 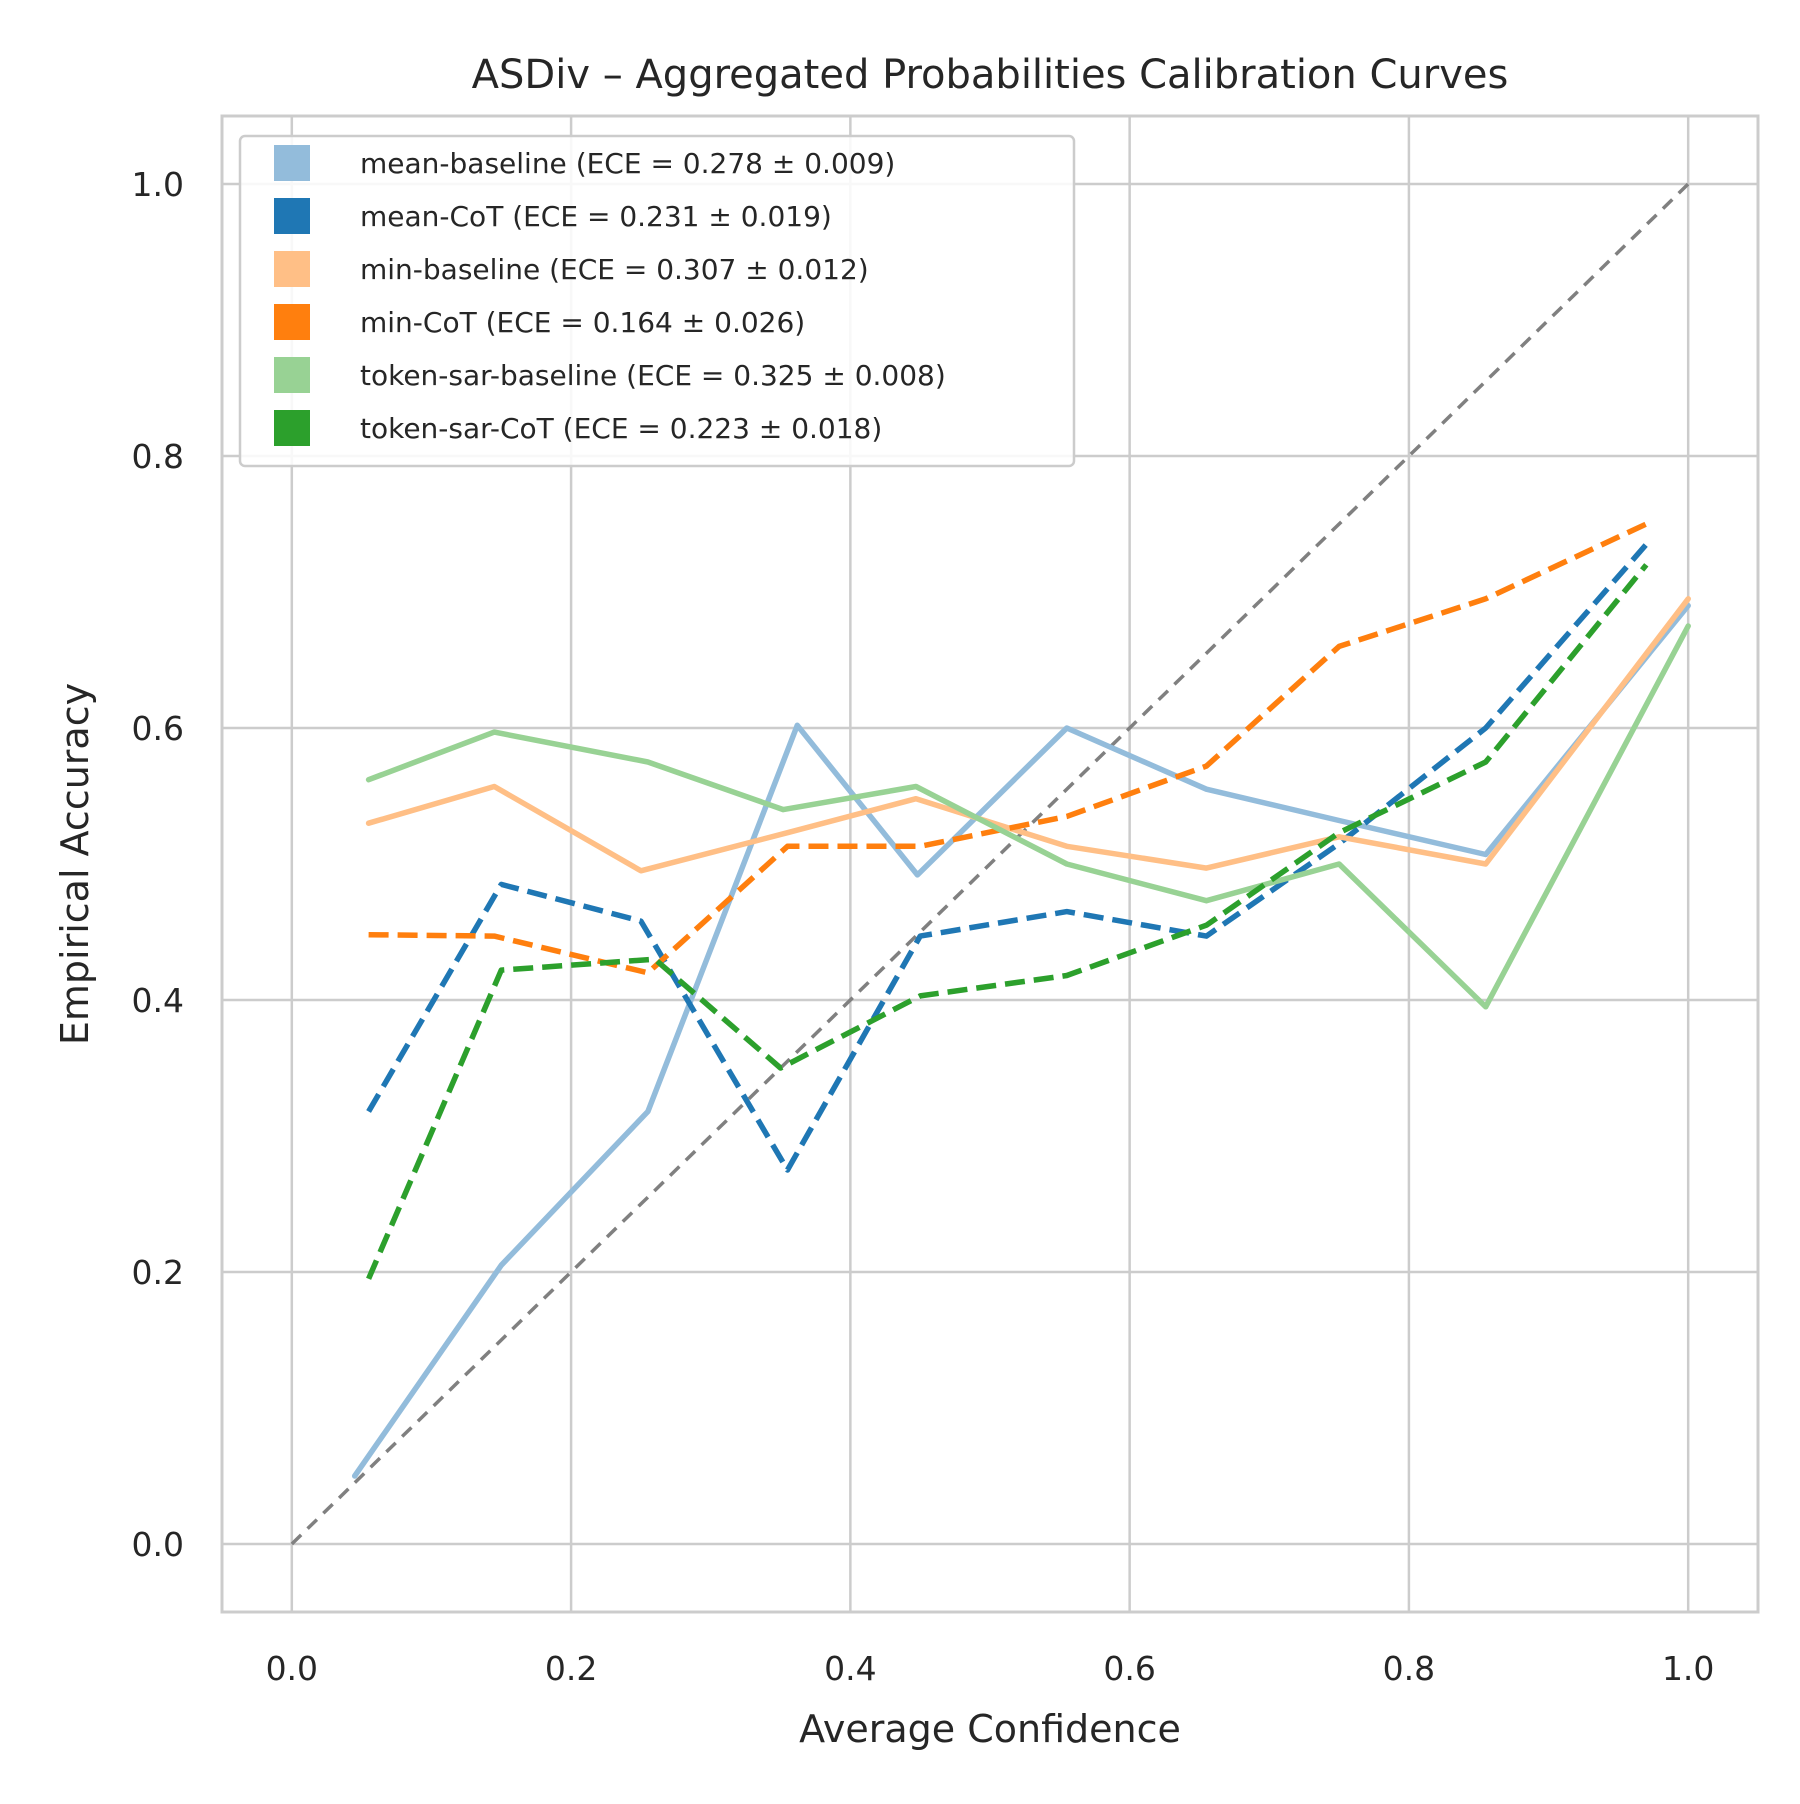 I want to click on x-axis-label: Average Confidence, so click(x=990, y=1729).